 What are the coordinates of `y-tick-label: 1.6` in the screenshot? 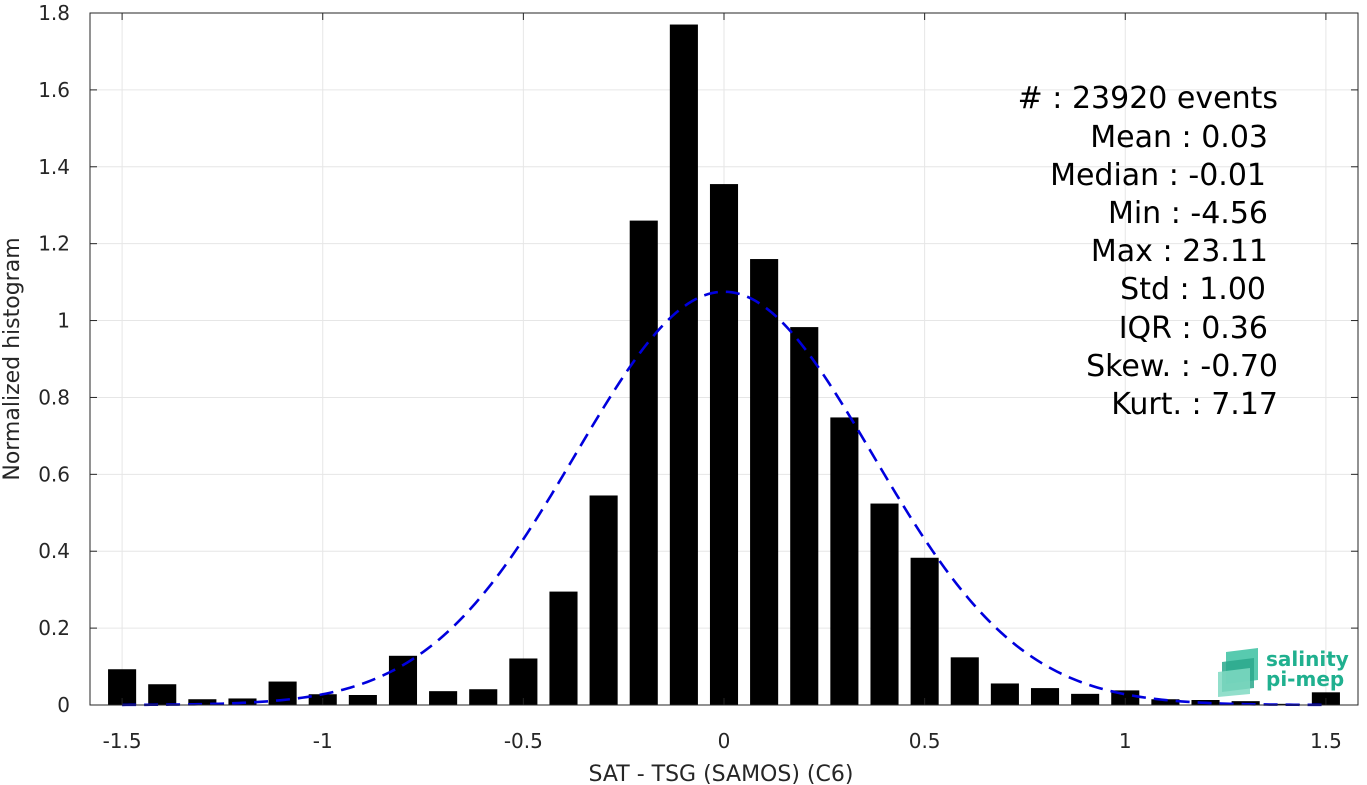 It's located at (54, 90).